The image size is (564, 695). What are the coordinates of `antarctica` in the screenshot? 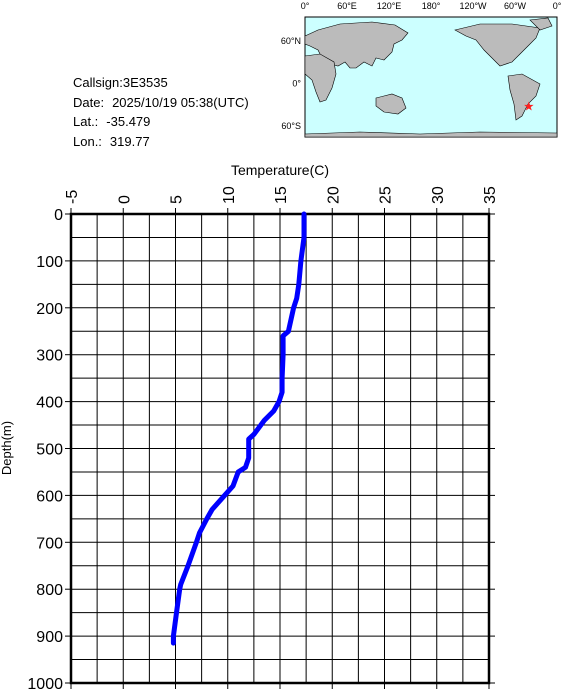 It's located at (431, 134).